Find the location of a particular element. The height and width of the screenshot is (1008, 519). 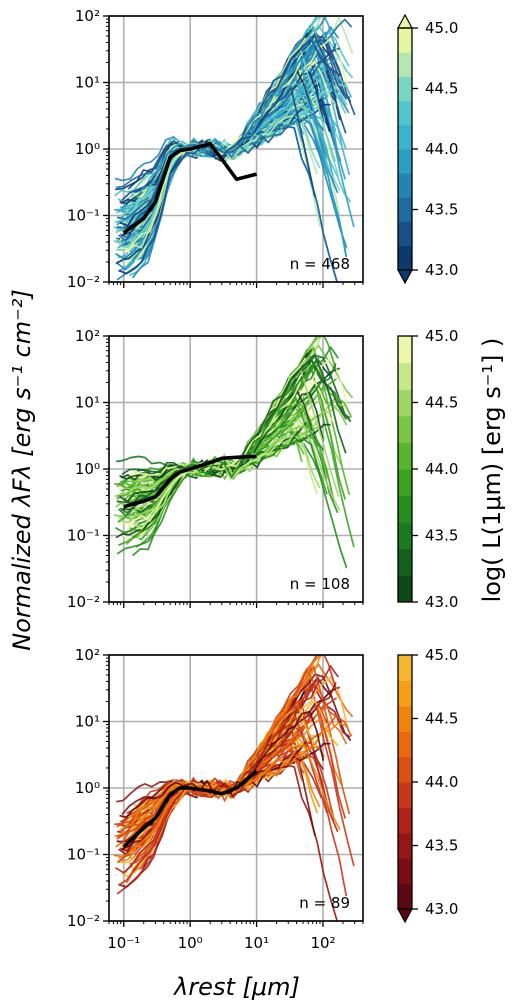

x-tick-label: 10⁰ is located at coordinates (190, 943).